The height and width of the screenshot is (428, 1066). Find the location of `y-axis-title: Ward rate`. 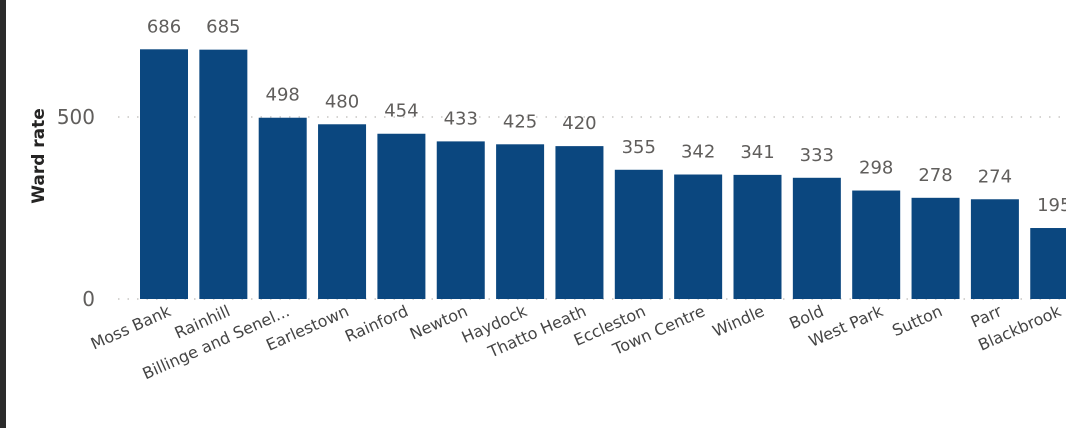

y-axis-title: Ward rate is located at coordinates (39, 156).